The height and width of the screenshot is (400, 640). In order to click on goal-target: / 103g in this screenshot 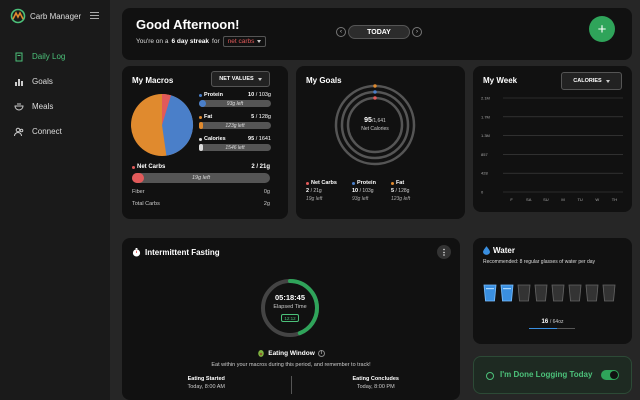, I will do `click(366, 191)`.